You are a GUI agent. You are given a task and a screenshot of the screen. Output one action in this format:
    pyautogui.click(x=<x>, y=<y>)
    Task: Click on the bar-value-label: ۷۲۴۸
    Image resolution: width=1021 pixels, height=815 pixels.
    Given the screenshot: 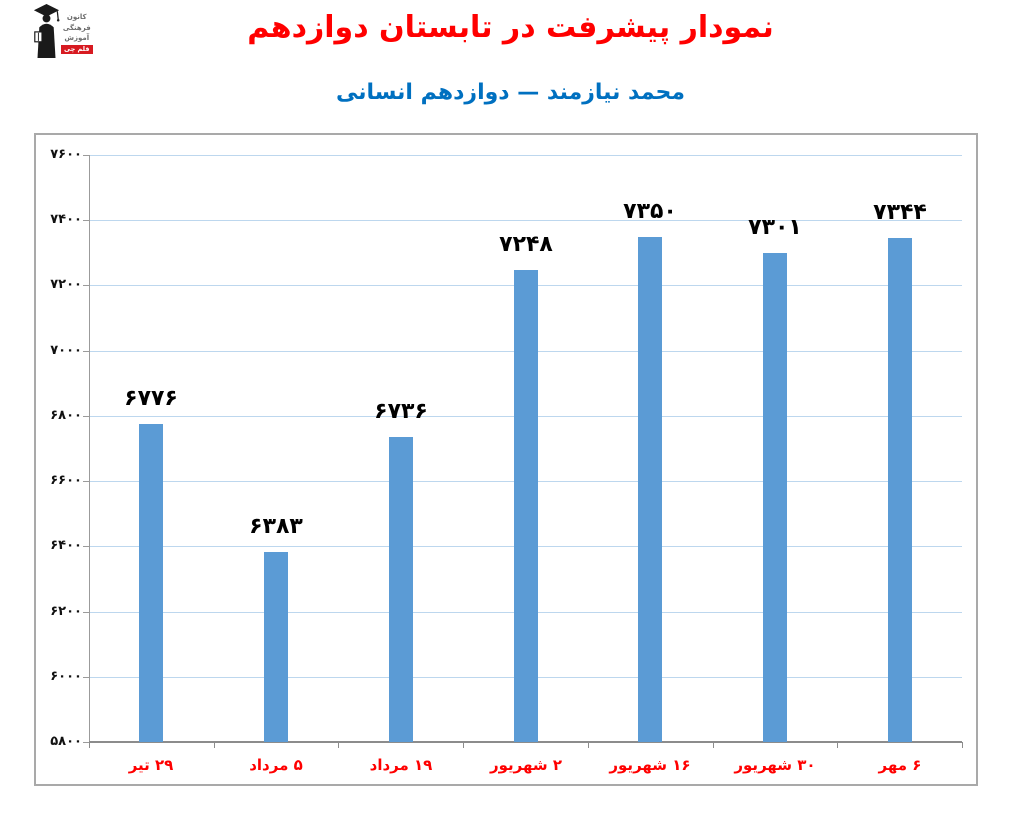 What is the action you would take?
    pyautogui.click(x=526, y=244)
    